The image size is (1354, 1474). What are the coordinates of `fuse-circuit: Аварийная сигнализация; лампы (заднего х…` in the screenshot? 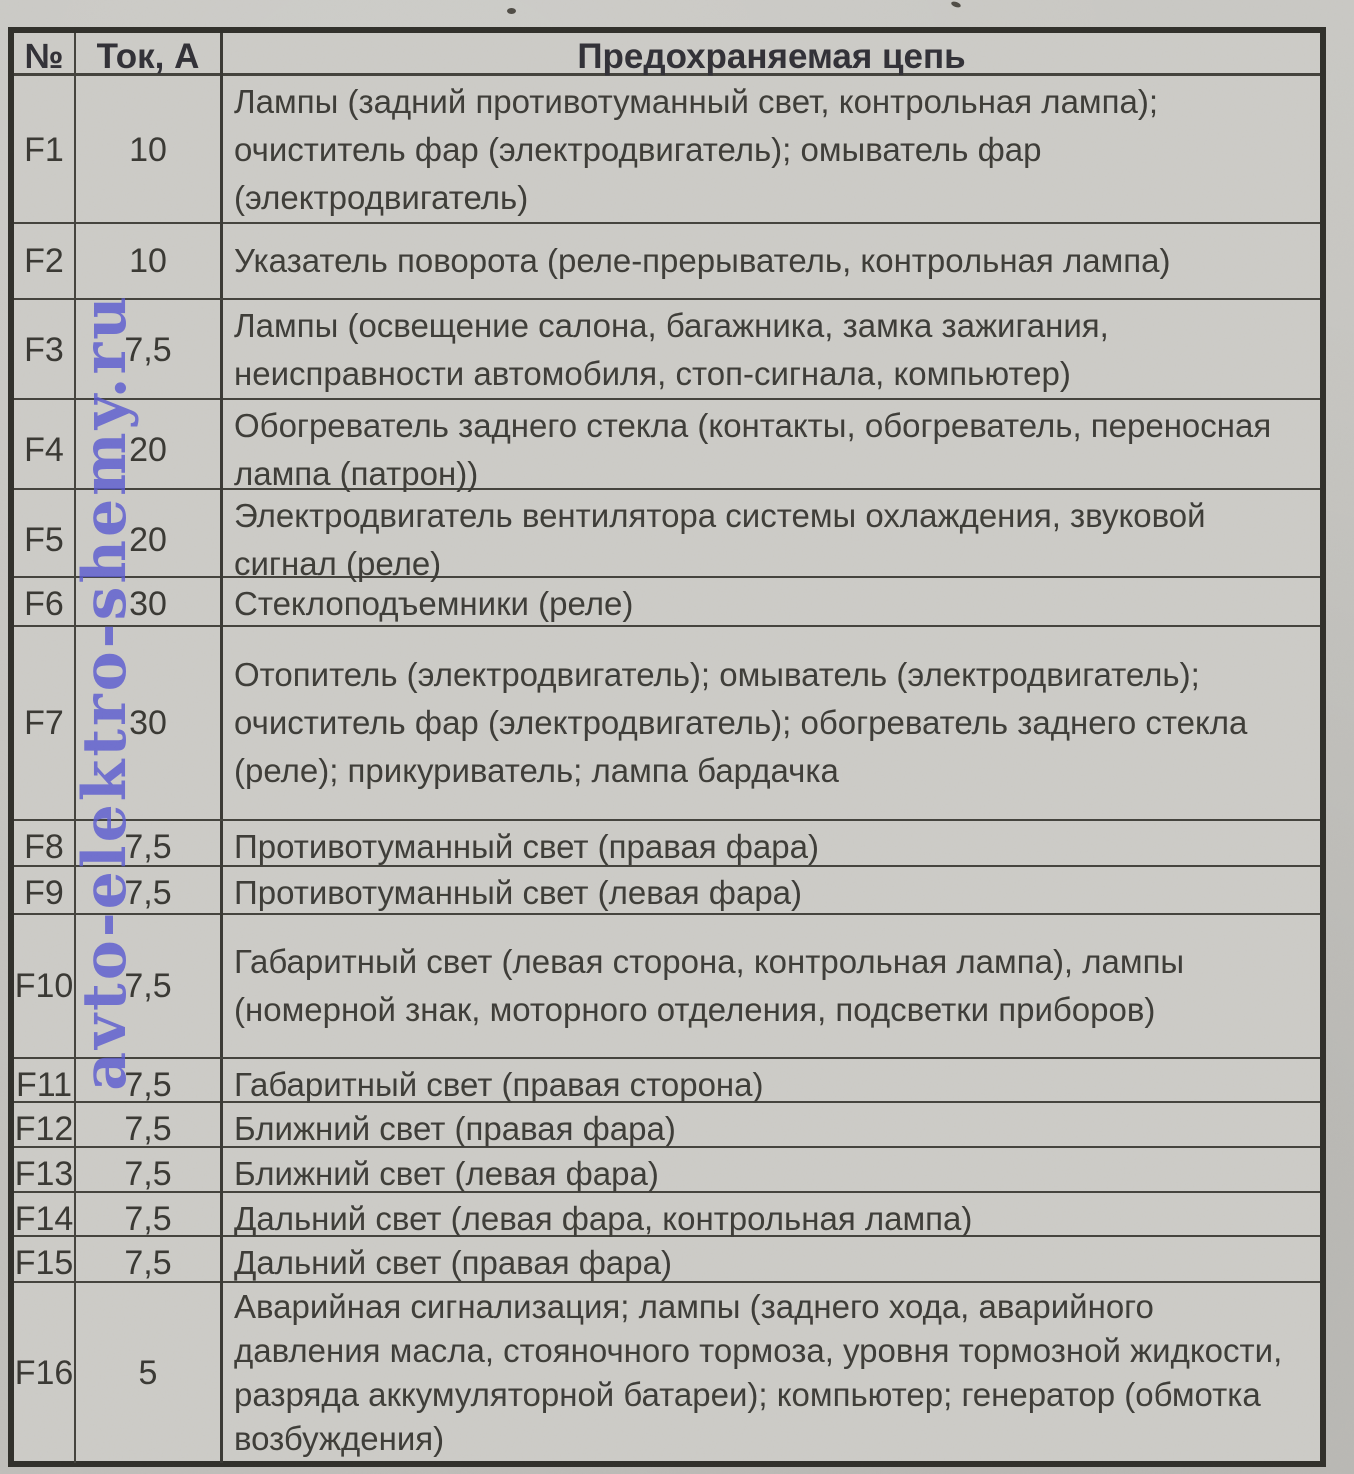 It's located at (758, 1372).